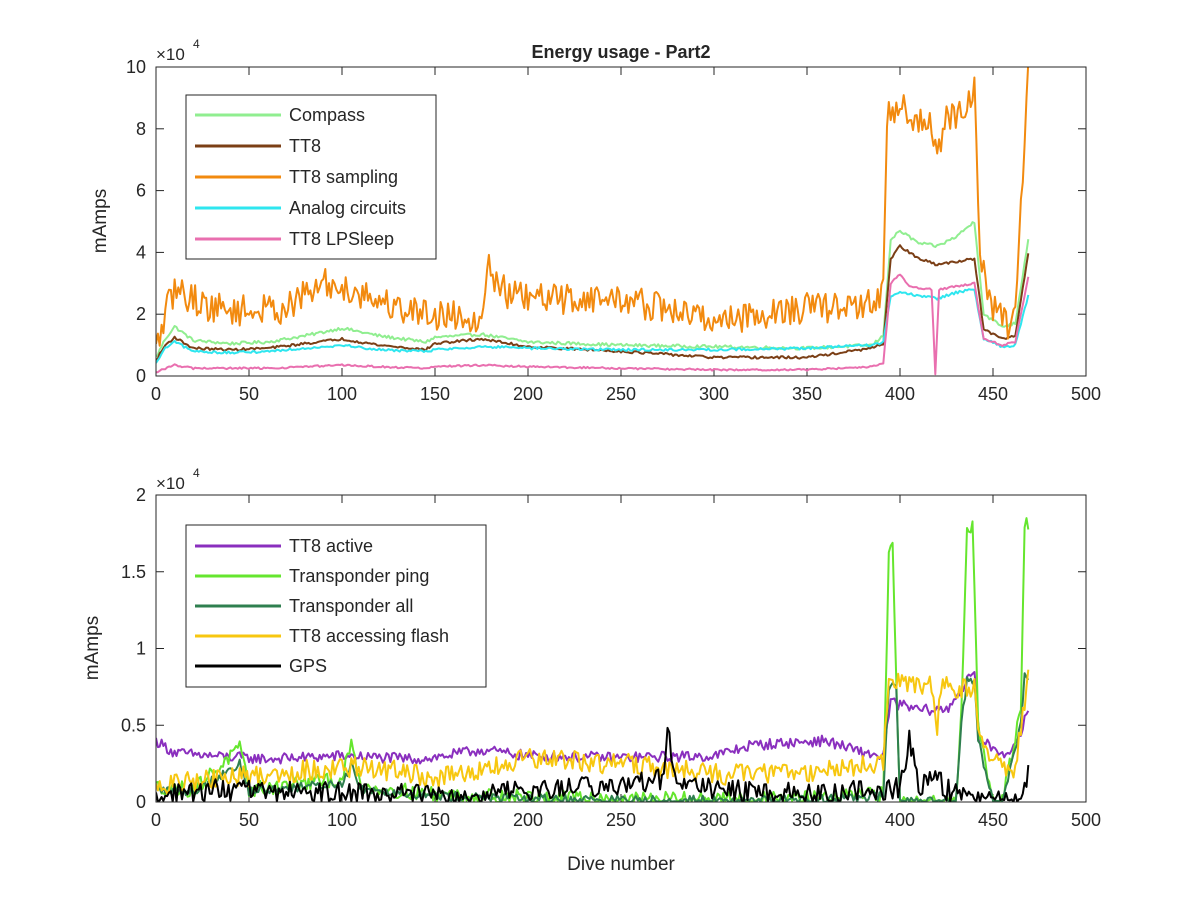 This screenshot has width=1200, height=900. Describe the element at coordinates (347, 208) in the screenshot. I see `legend-label-analog-circuits: Analog circuits` at that location.